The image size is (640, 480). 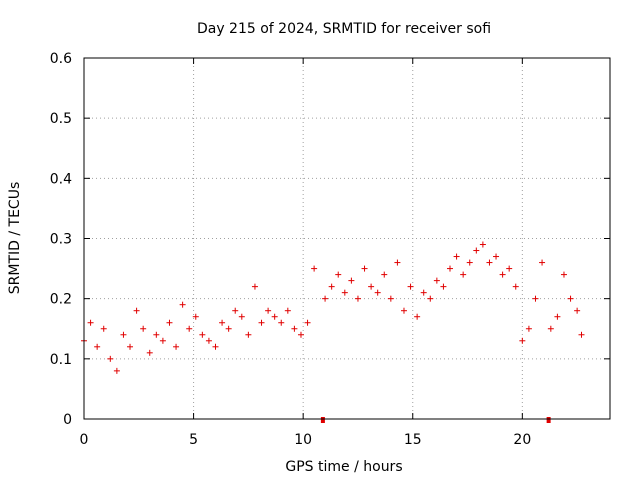 I want to click on y-axis-label: SRMTID / TECUs, so click(x=15, y=238).